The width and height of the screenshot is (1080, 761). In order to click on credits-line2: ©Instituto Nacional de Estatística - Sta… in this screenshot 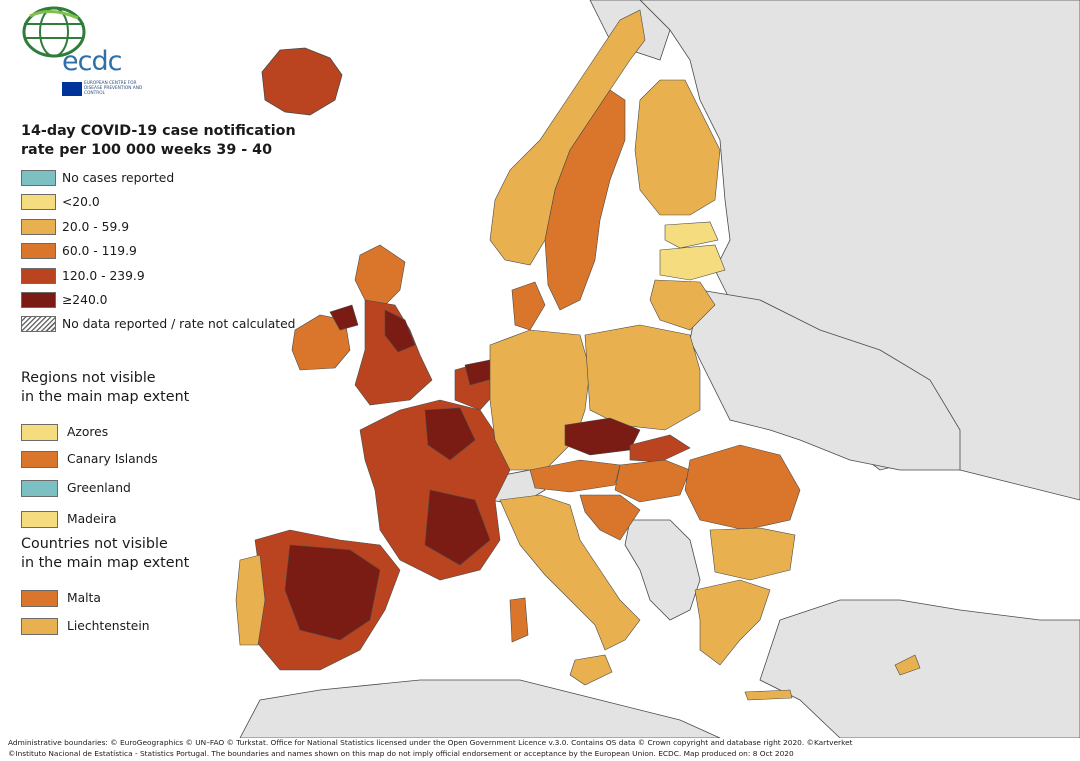, I will do `click(401, 753)`.